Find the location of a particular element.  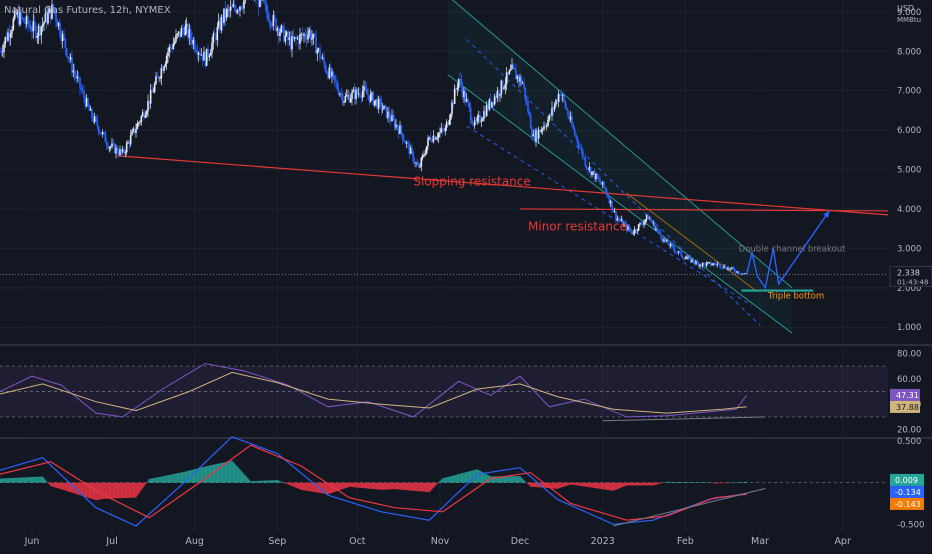

annotation-text: Minor resistance is located at coordinates (577, 227).